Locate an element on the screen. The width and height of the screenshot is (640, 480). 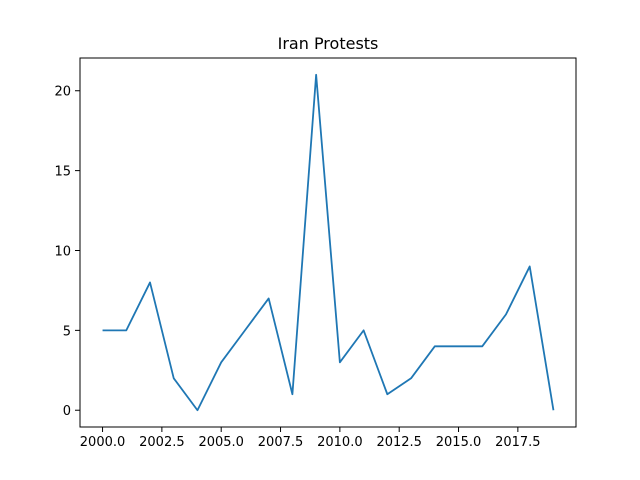
y-tick-label: 10 is located at coordinates (62, 251).